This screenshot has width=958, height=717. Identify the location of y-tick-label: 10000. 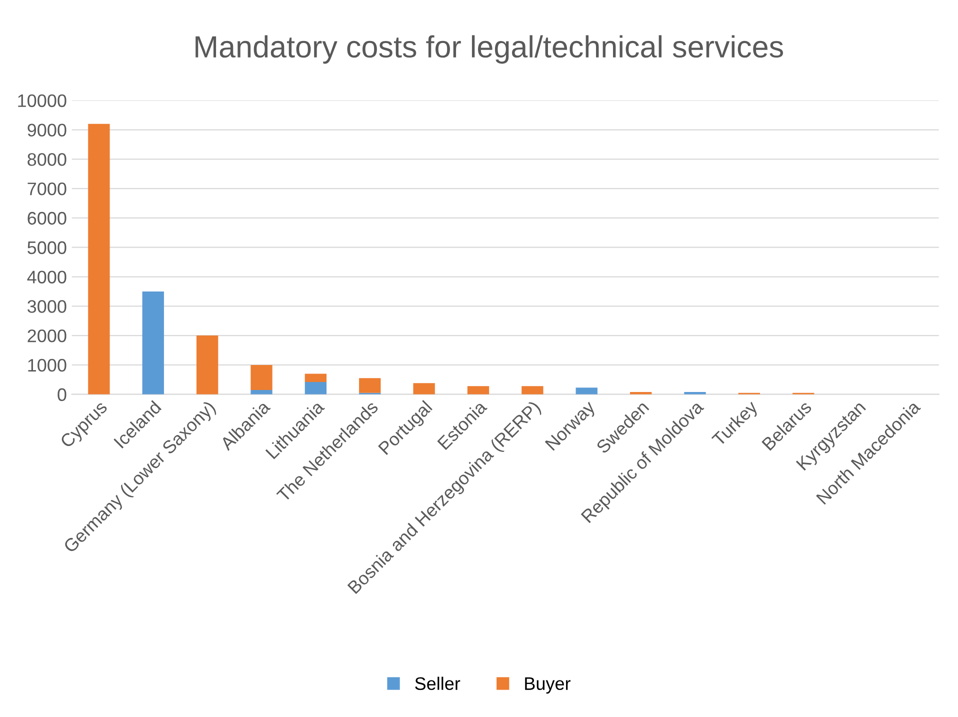
(42, 101).